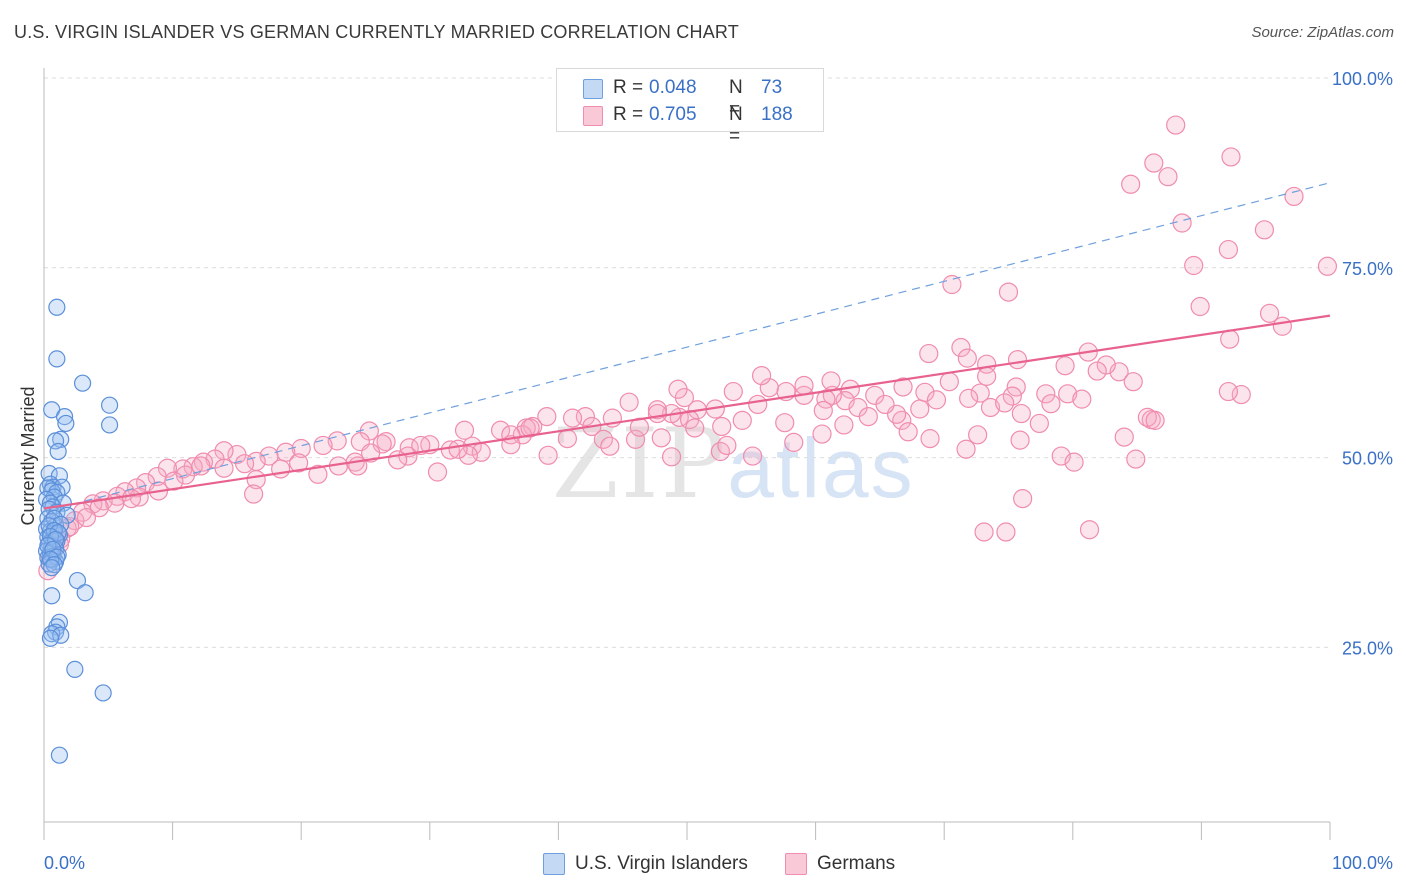 This screenshot has width=1406, height=892. I want to click on legend-label: Germans, so click(856, 863).